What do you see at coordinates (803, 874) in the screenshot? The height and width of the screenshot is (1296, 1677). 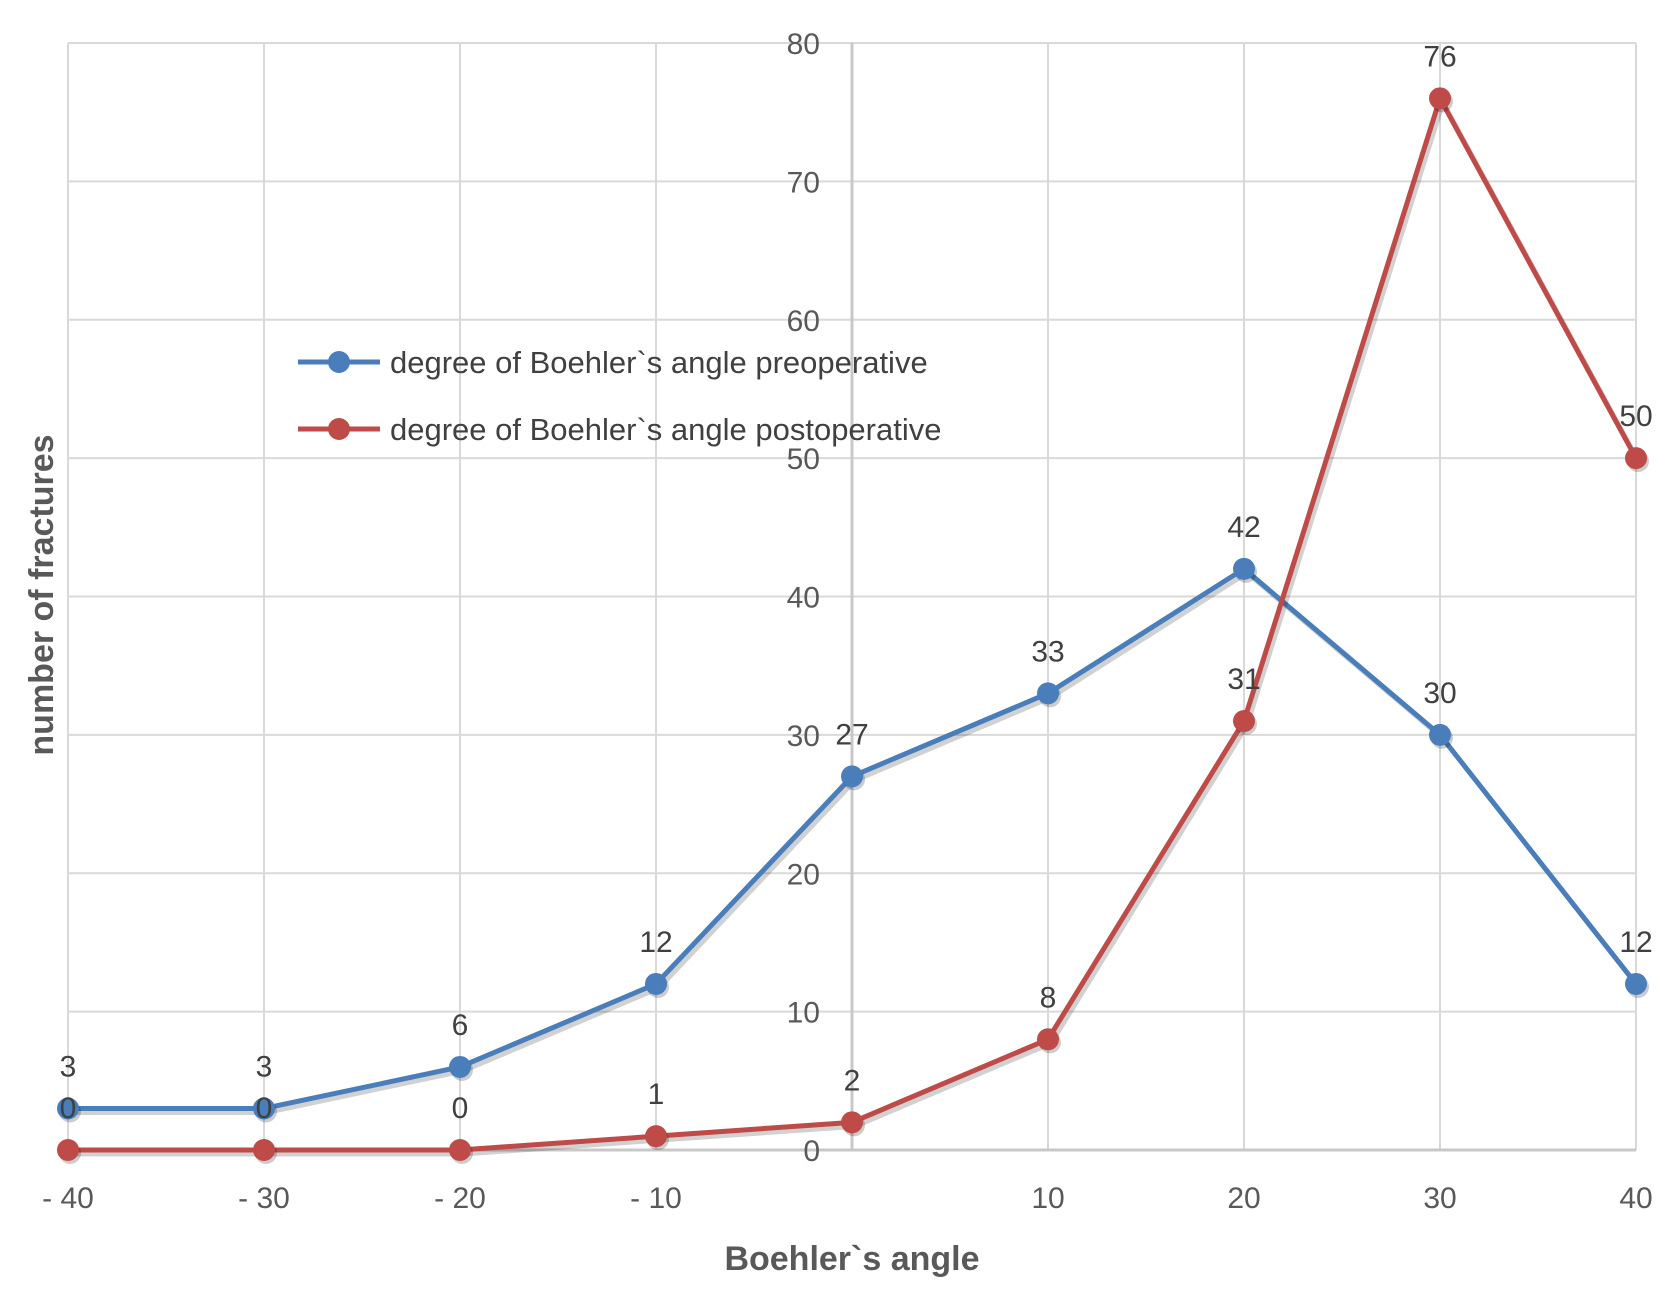 I see `y-tick-label: 20` at bounding box center [803, 874].